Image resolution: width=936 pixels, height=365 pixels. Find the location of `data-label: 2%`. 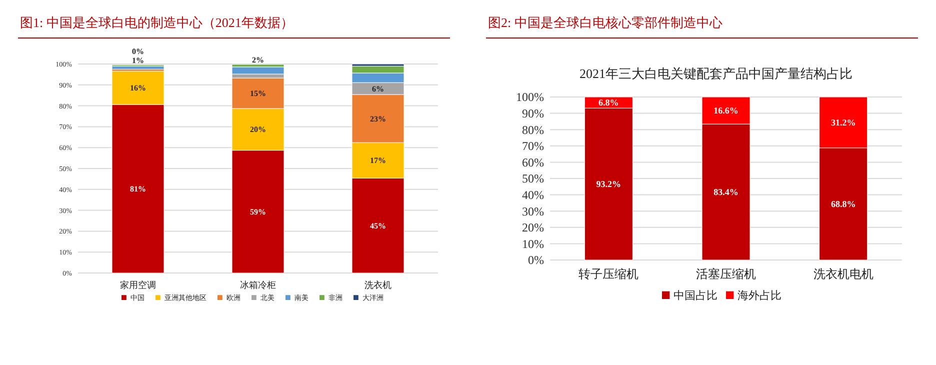

data-label: 2% is located at coordinates (258, 59).